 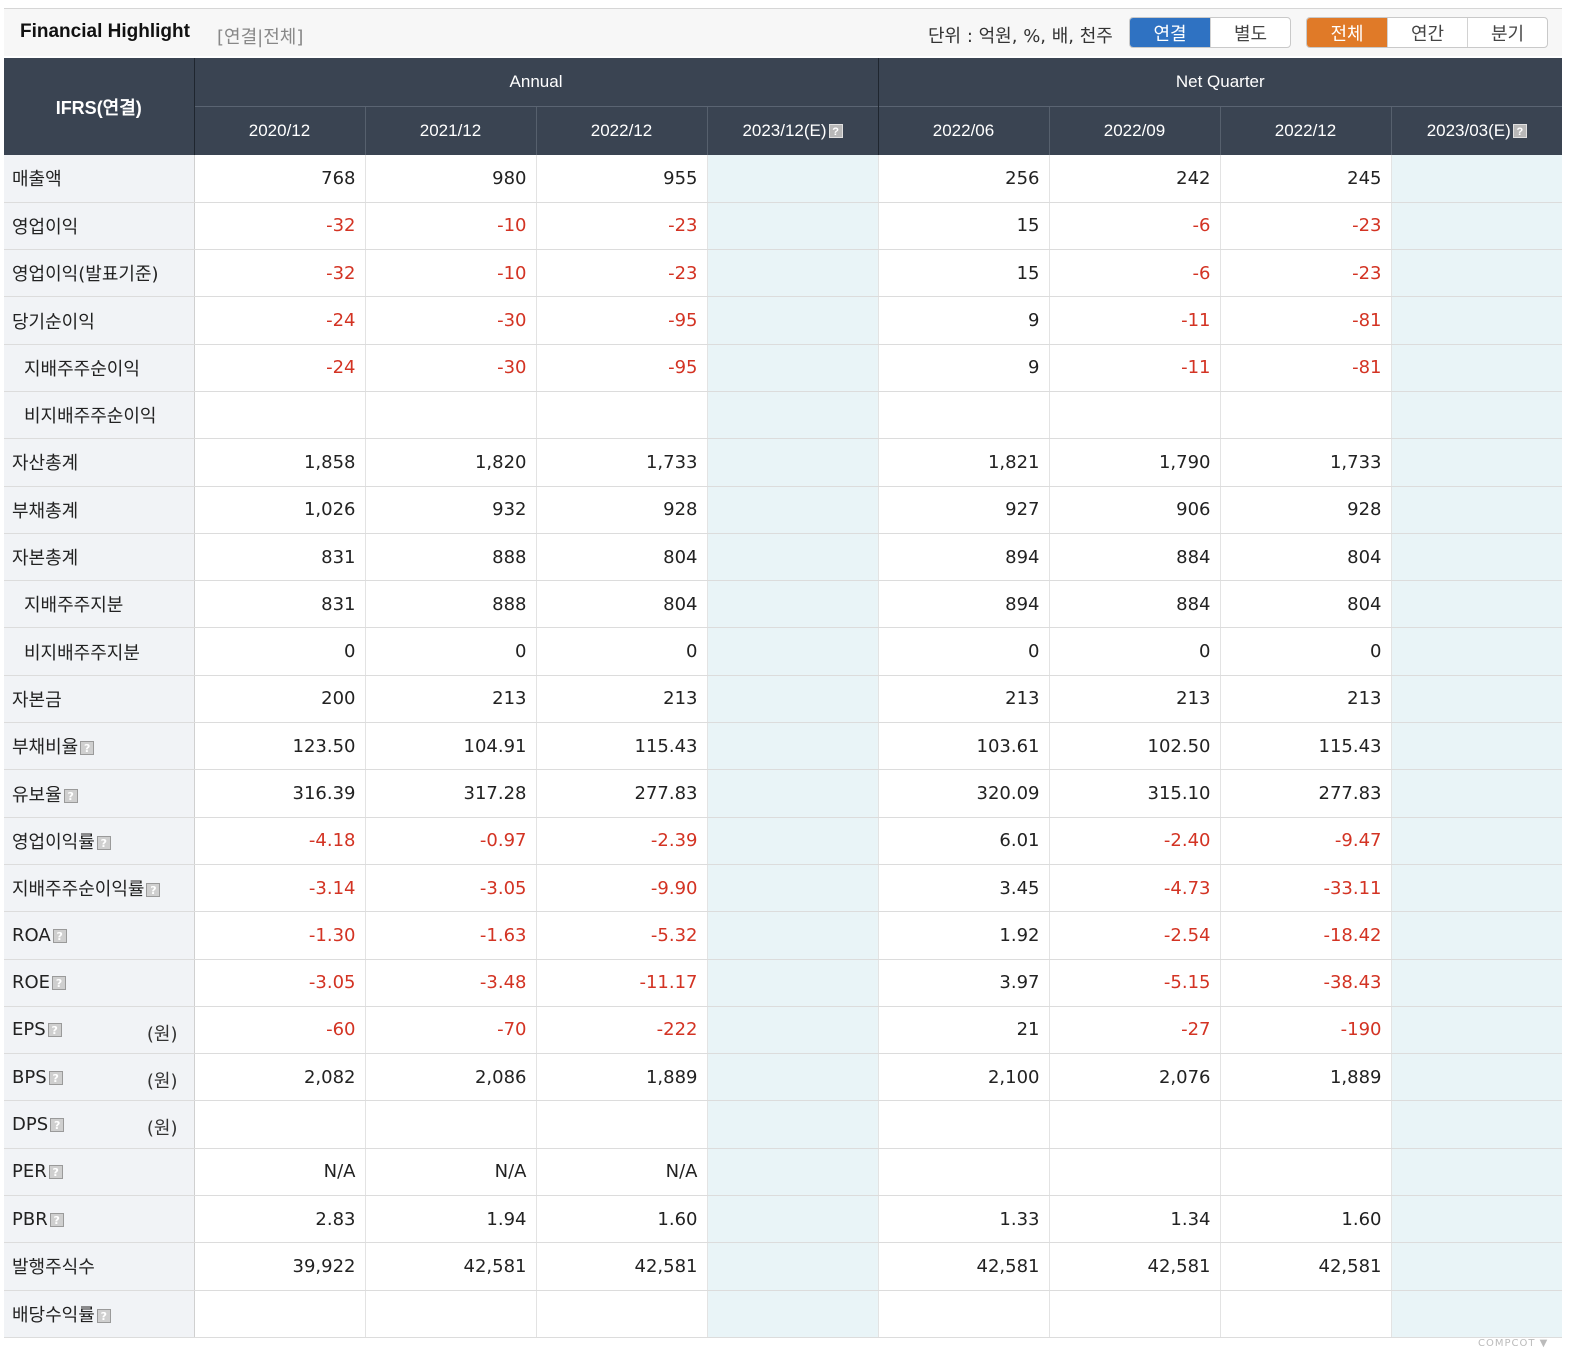 What do you see at coordinates (1427, 32) in the screenshot?
I see `period-annual-button: 연간` at bounding box center [1427, 32].